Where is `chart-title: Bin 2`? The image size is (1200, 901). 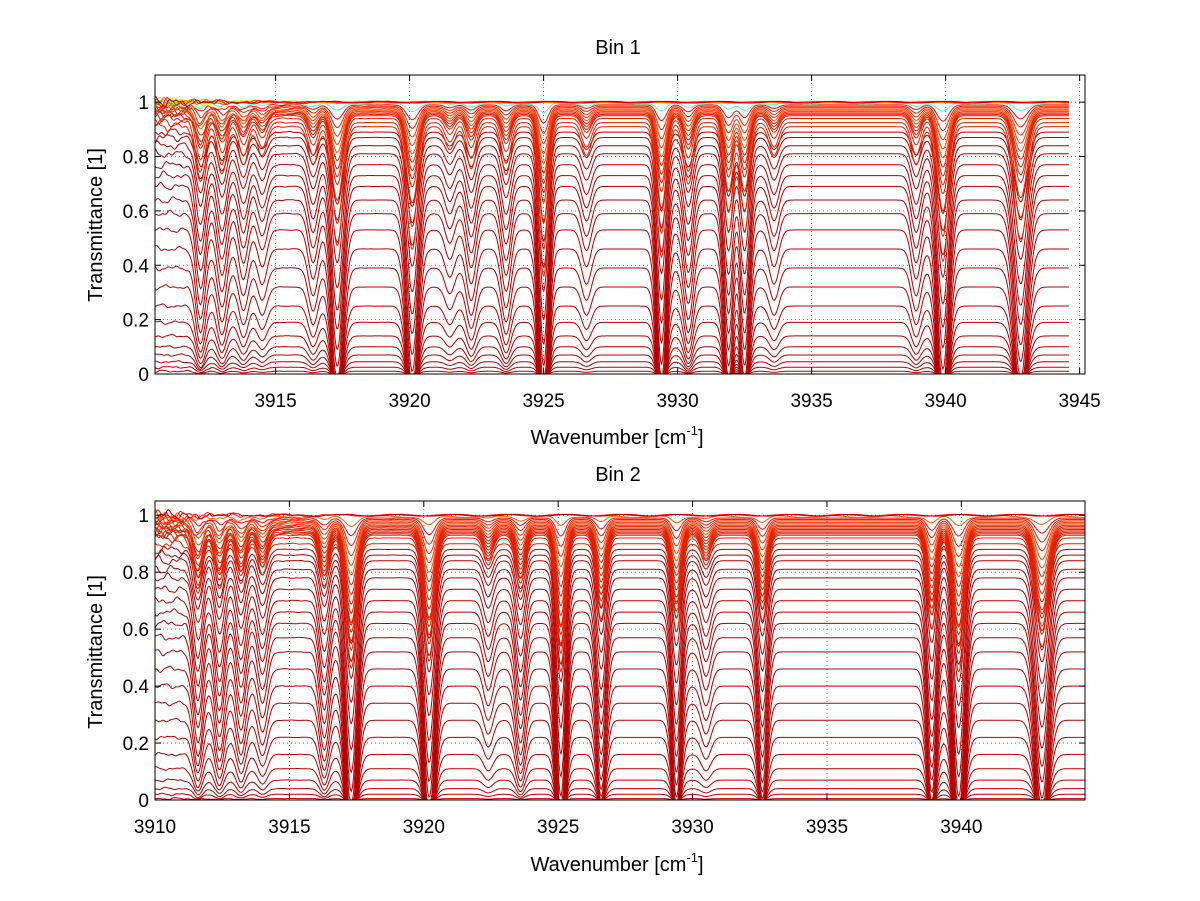
chart-title: Bin 2 is located at coordinates (618, 475).